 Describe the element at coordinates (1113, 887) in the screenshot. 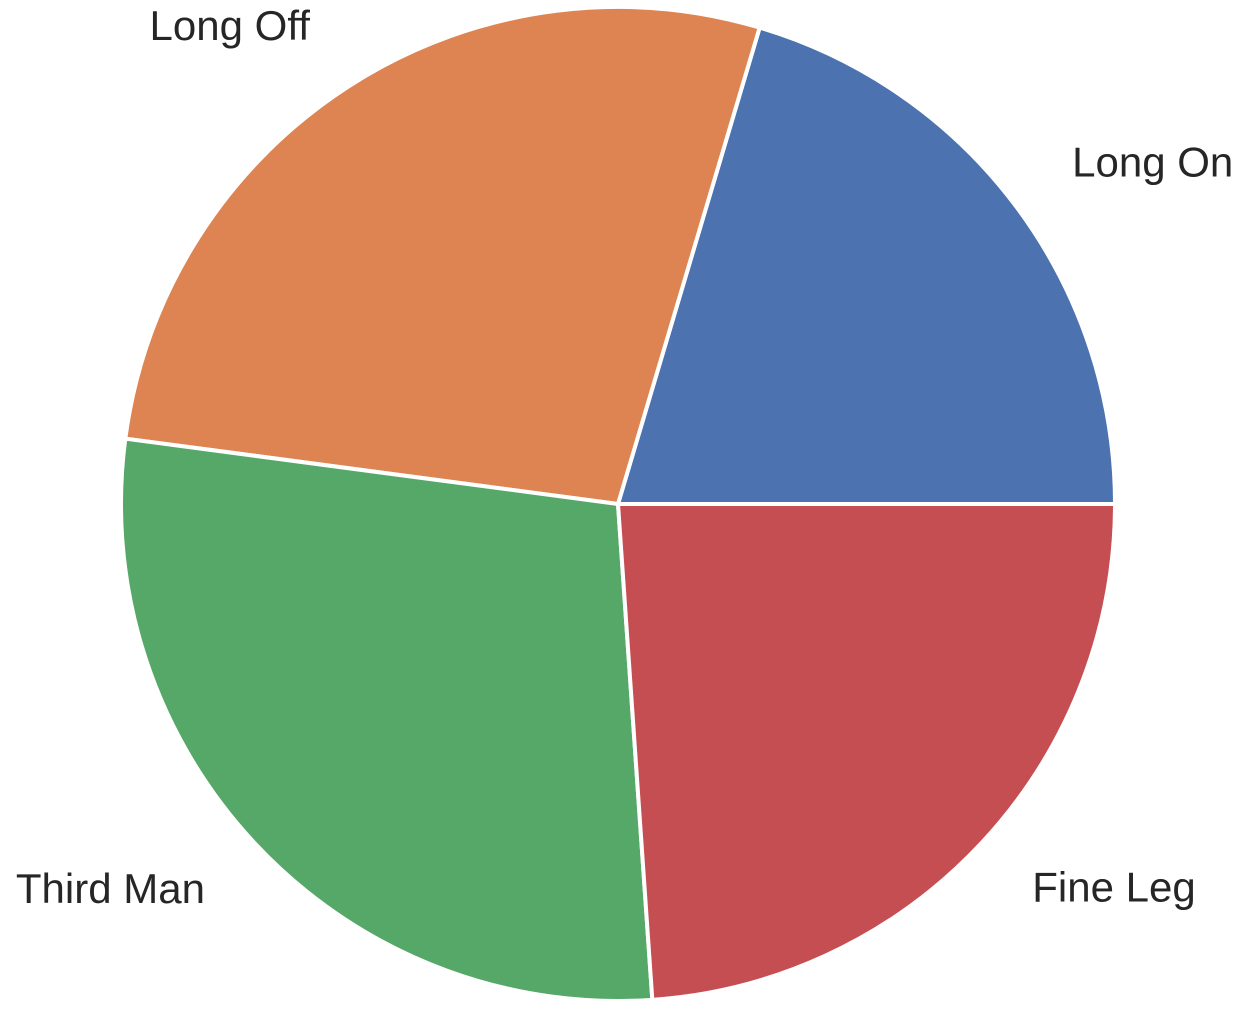

I see `slice-label-fine-leg: Fine Leg` at that location.